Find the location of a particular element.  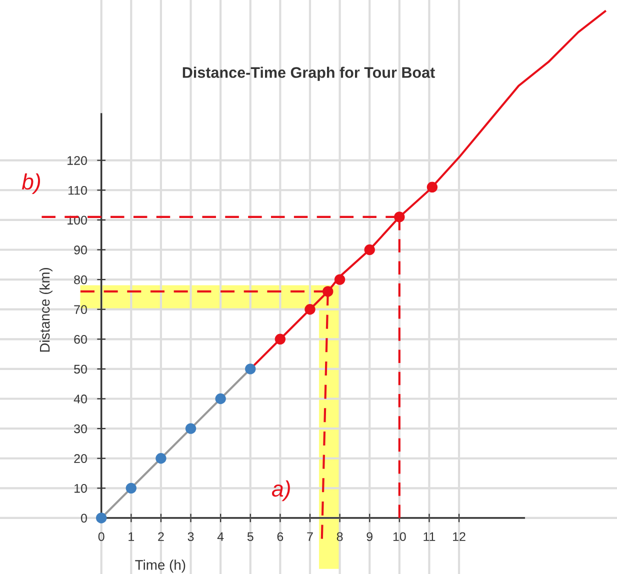

y-tick-label: 110 is located at coordinates (77, 190).